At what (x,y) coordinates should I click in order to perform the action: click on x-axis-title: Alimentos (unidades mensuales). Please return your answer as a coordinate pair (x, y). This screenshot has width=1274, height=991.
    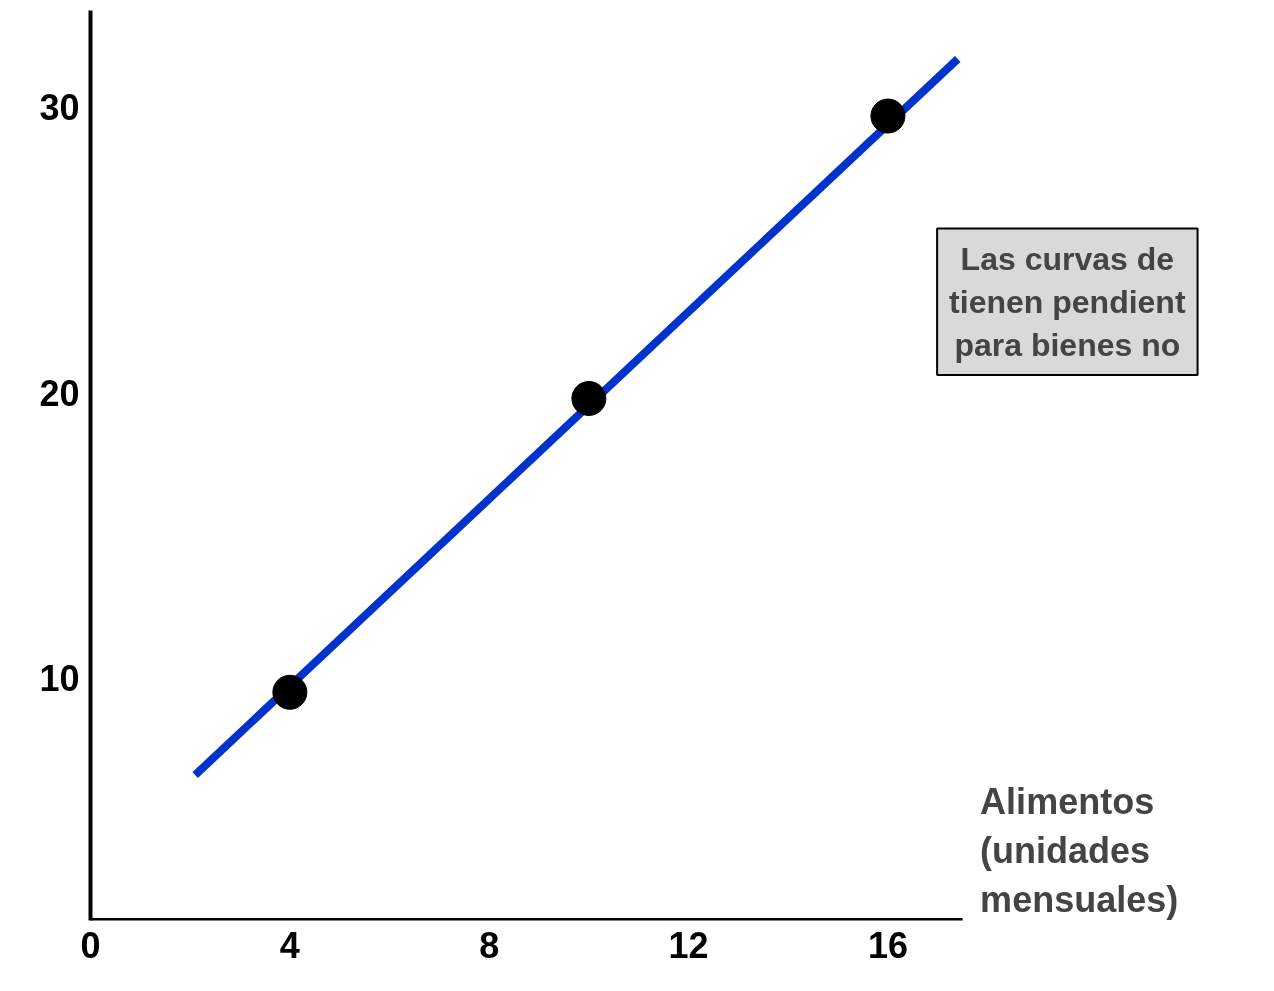
    Looking at the image, I should click on (1079, 851).